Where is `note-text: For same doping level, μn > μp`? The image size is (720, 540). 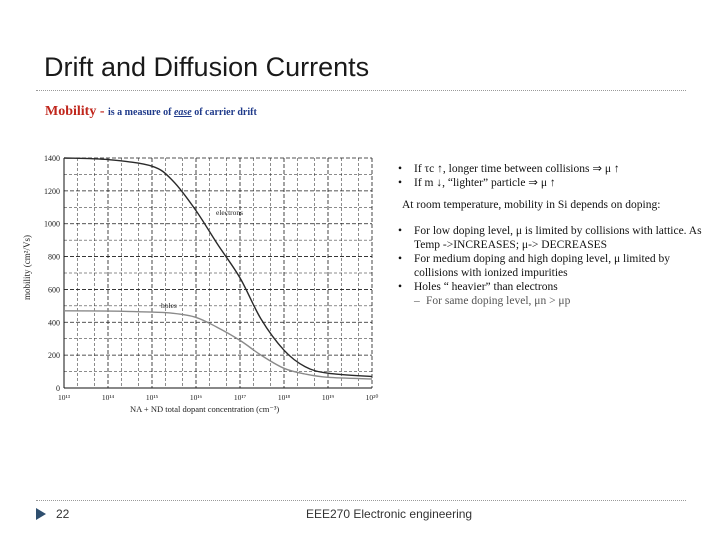
note-text: For same doping level, μn > μp is located at coordinates (498, 301).